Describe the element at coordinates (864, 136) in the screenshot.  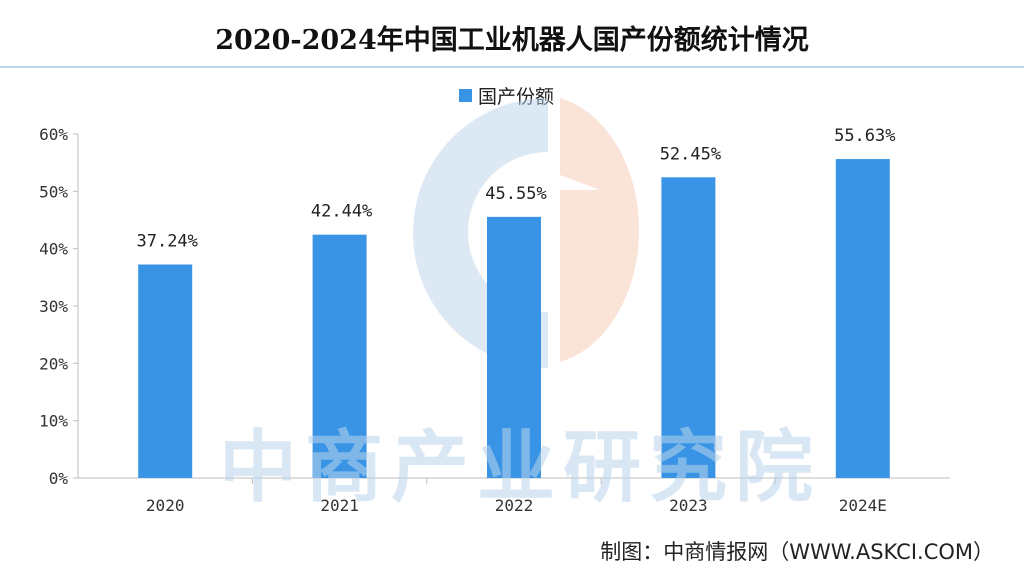
I see `data-label: 55.63%` at that location.